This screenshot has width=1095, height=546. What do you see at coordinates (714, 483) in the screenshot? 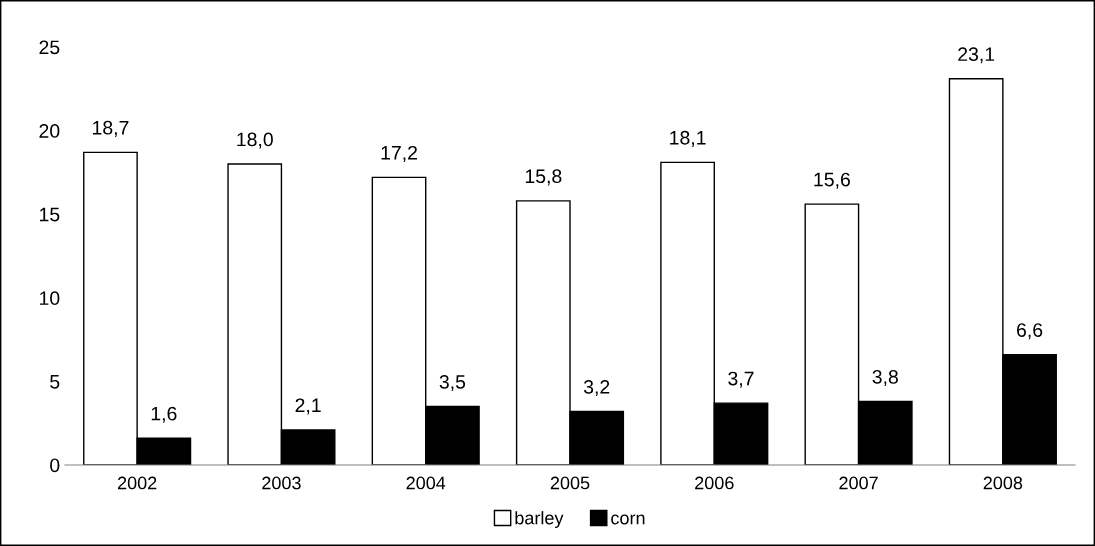
I see `x-tick-label: 2006` at bounding box center [714, 483].